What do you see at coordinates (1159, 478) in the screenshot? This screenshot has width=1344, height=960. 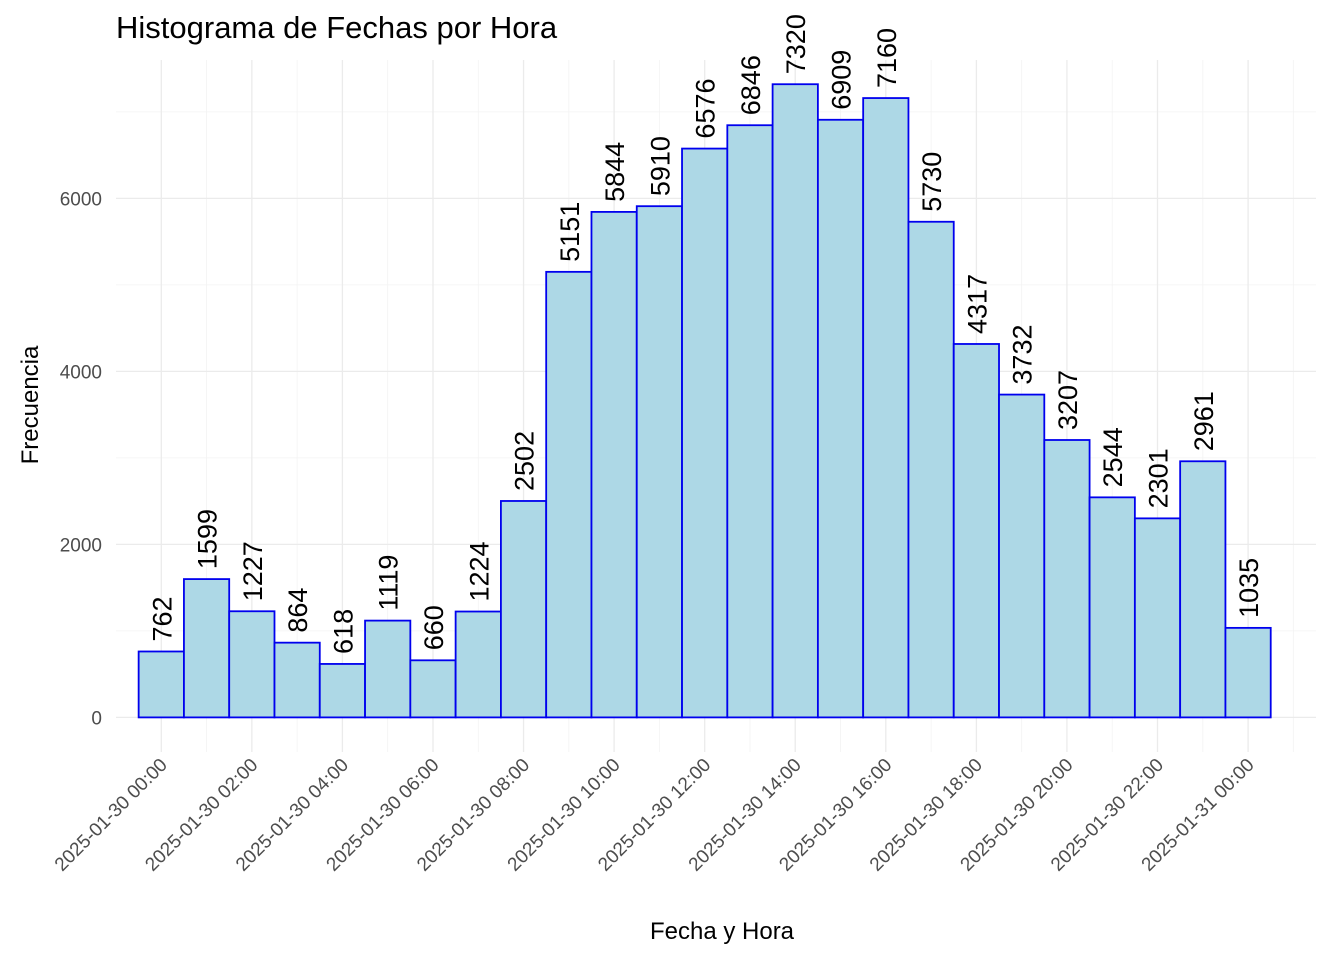 I see `bar-value-label: 2301` at bounding box center [1159, 478].